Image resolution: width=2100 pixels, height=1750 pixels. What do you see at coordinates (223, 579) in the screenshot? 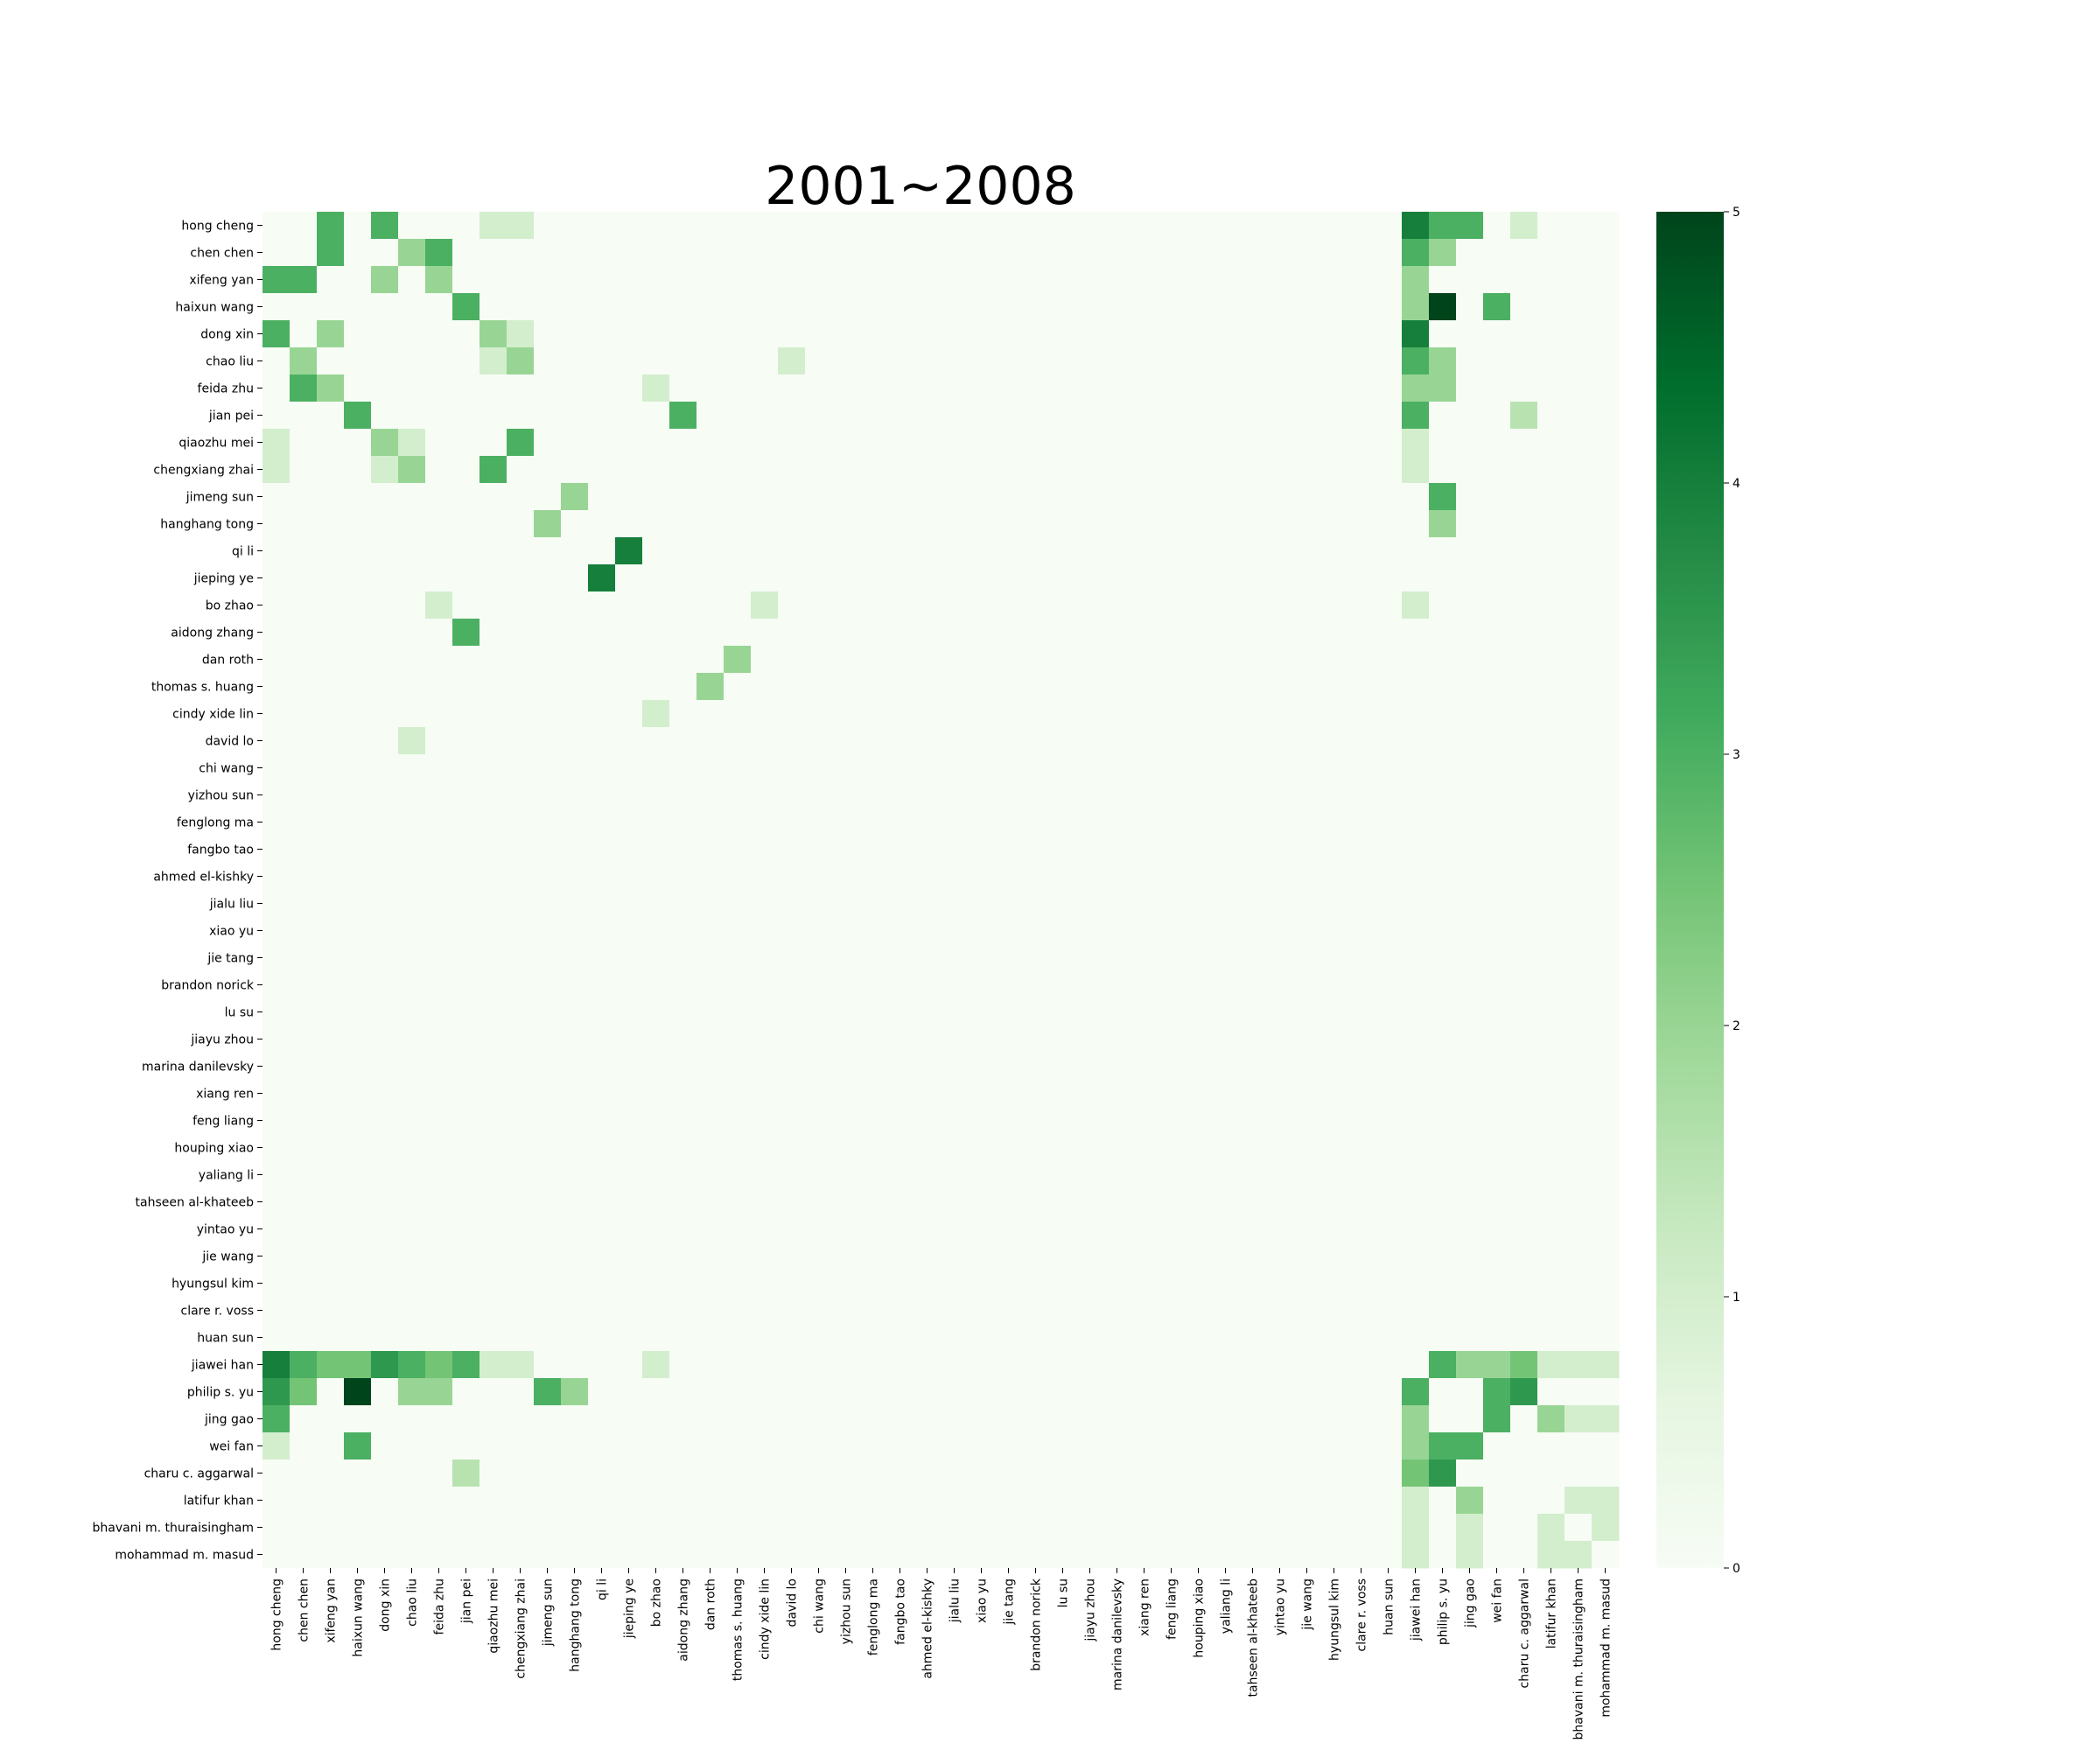
I see `y-tick-label: jieping ye` at bounding box center [223, 579].